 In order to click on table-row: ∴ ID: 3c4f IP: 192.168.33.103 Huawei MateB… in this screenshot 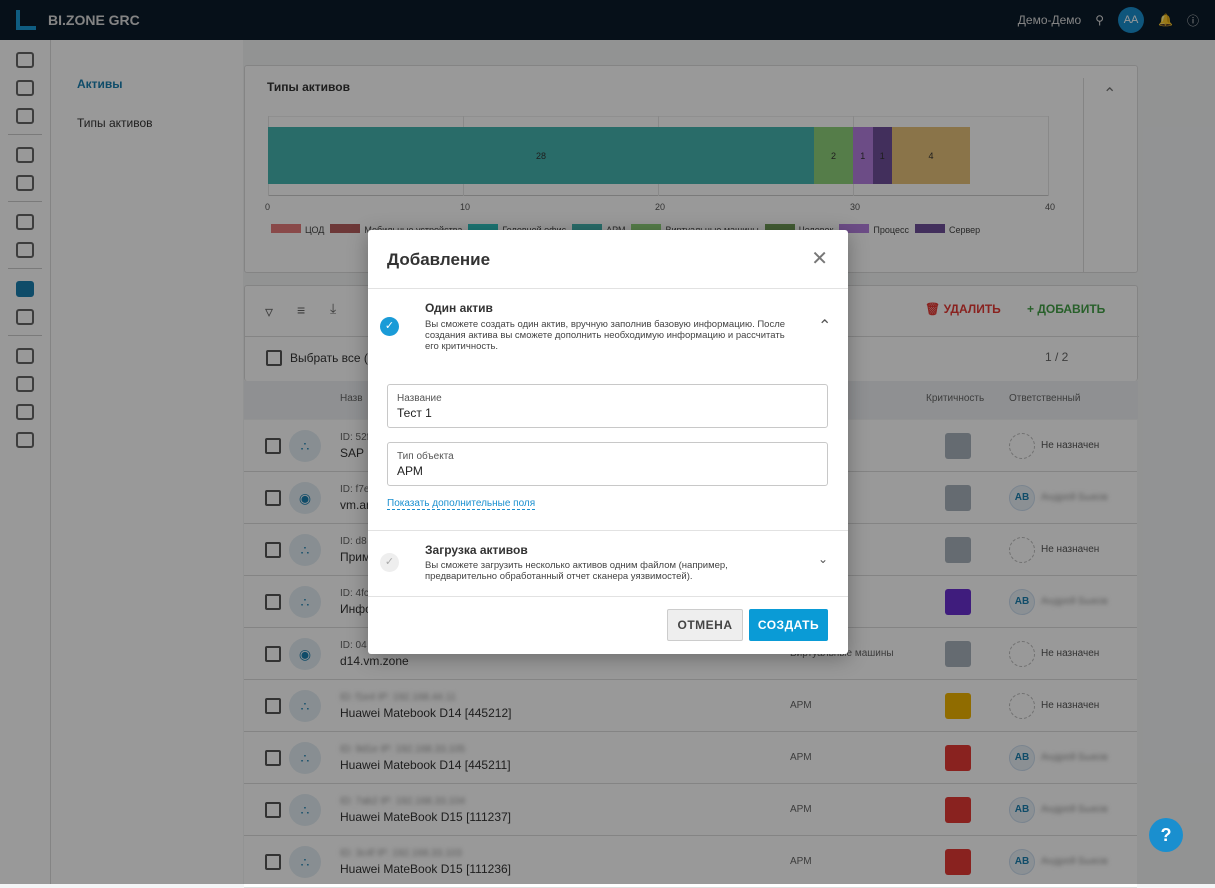, I will do `click(690, 862)`.